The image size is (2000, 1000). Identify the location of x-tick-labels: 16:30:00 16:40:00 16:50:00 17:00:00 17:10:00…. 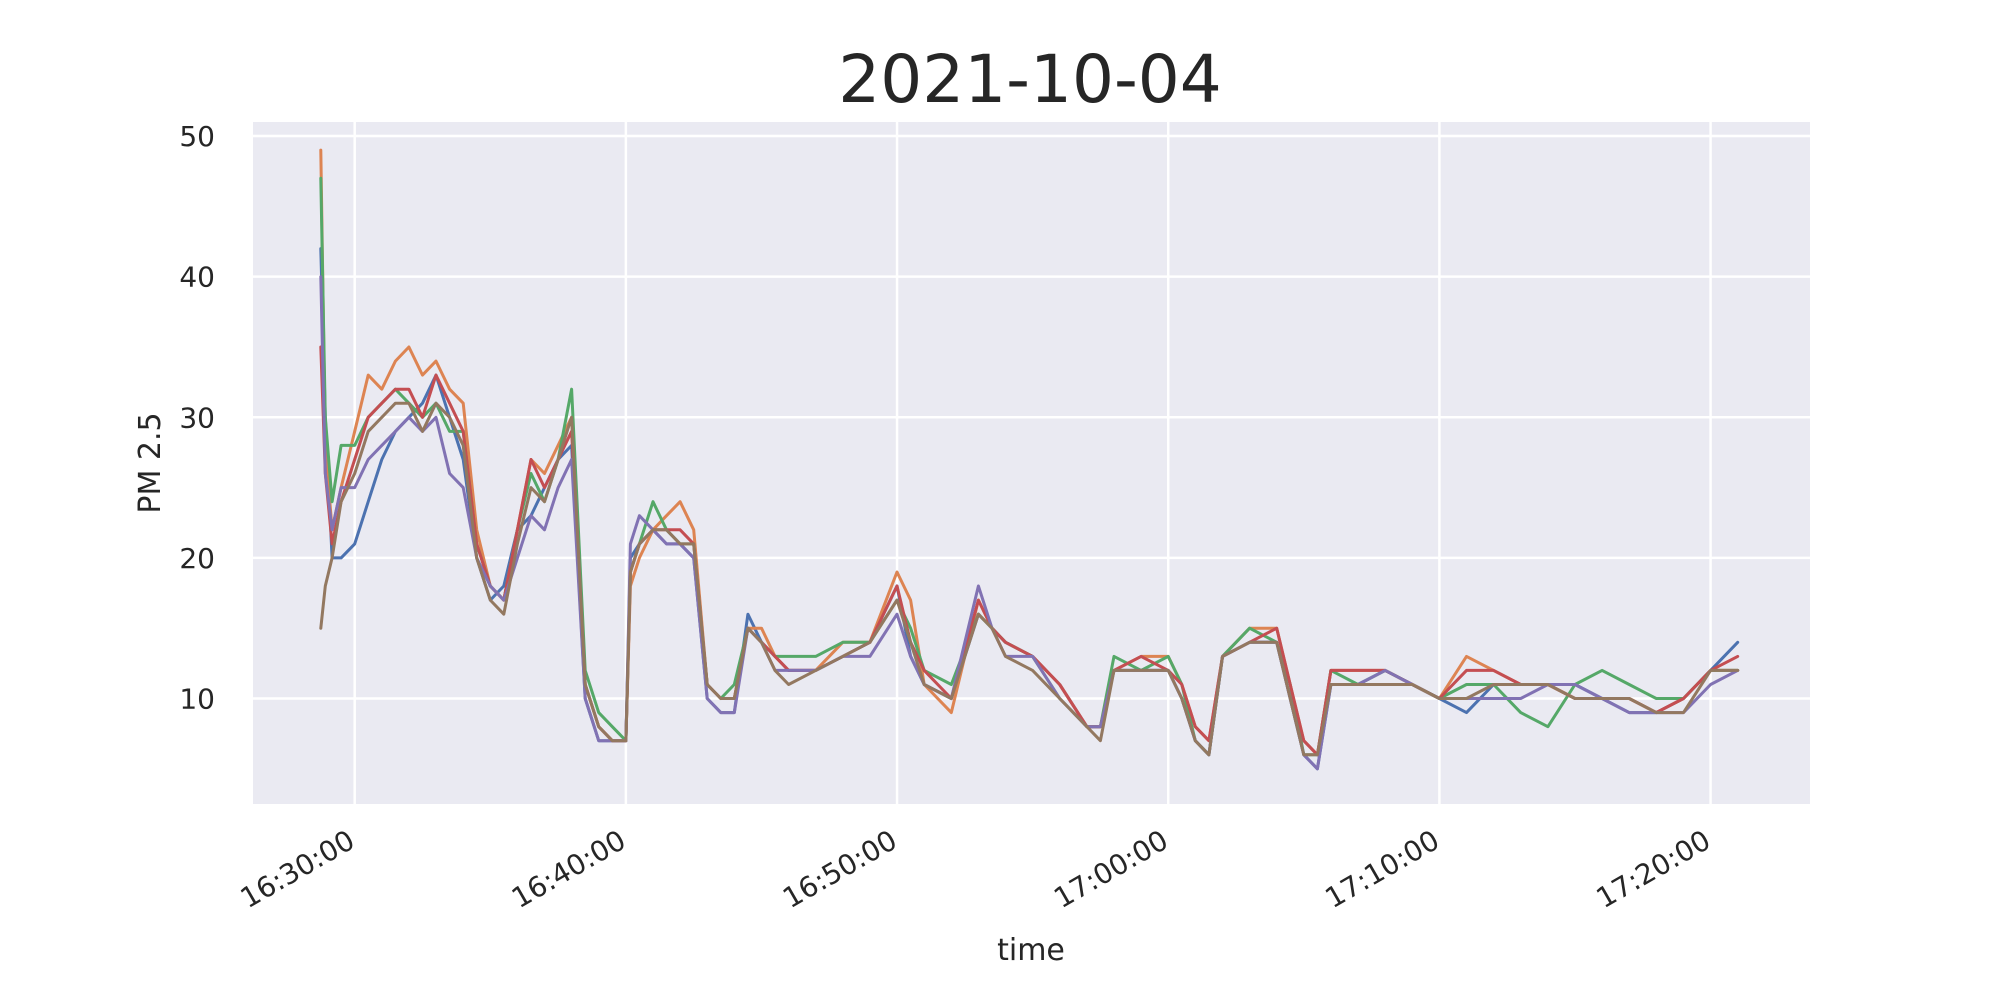
(975, 868).